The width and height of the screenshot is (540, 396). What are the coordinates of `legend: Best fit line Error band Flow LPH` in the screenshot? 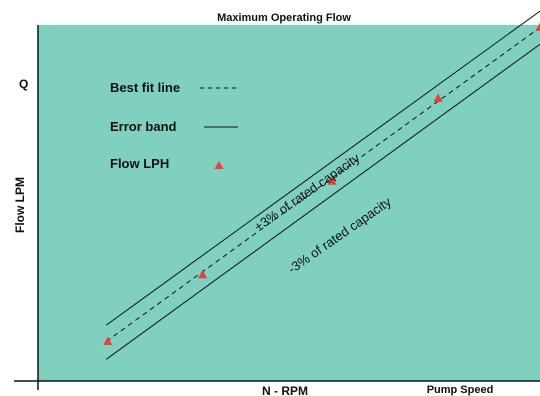 It's located at (175, 125).